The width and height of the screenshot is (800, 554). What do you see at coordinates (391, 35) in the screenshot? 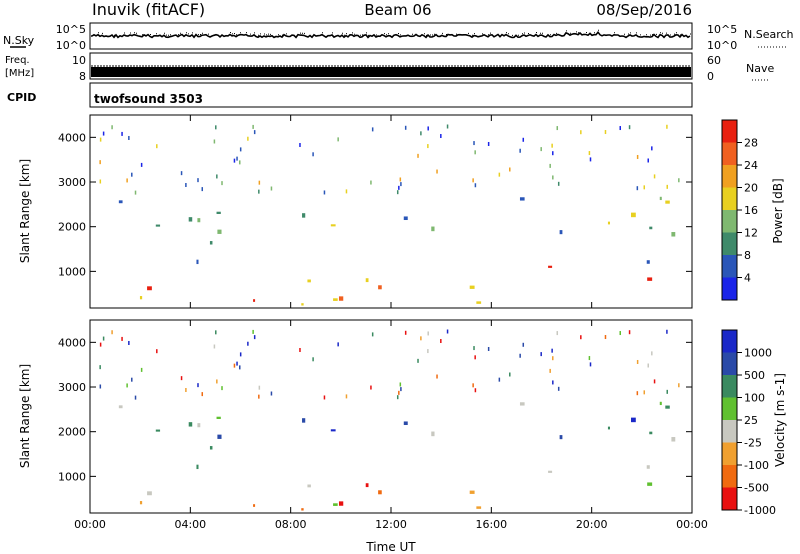
I see `noise-sky-trace` at bounding box center [391, 35].